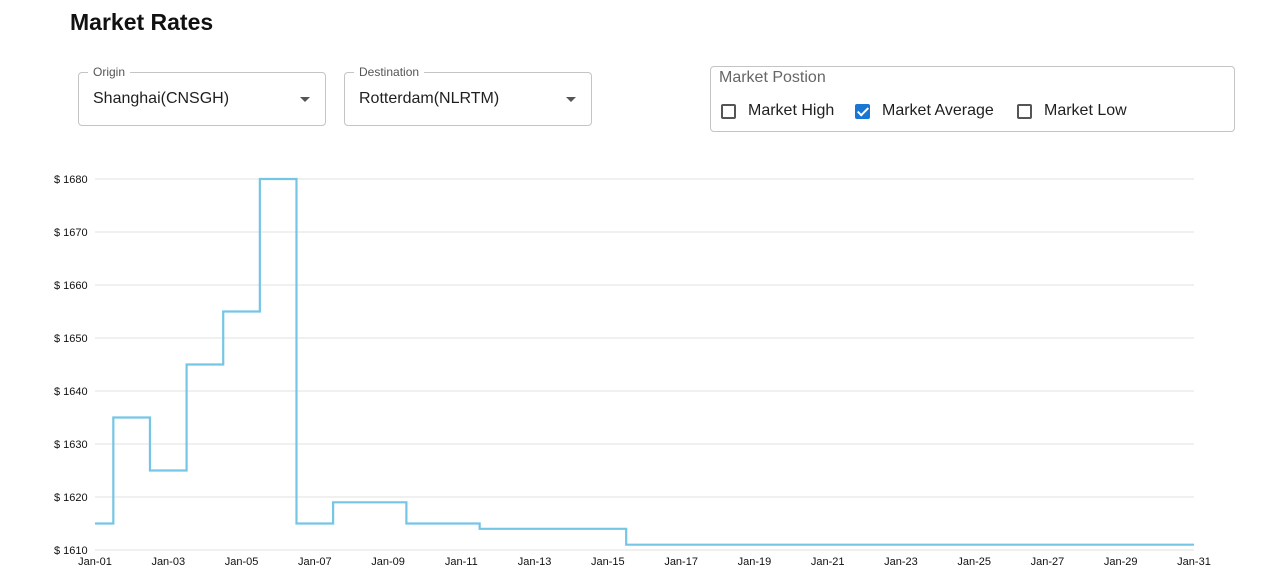  I want to click on y-tick-label: $ 1630, so click(71, 445).